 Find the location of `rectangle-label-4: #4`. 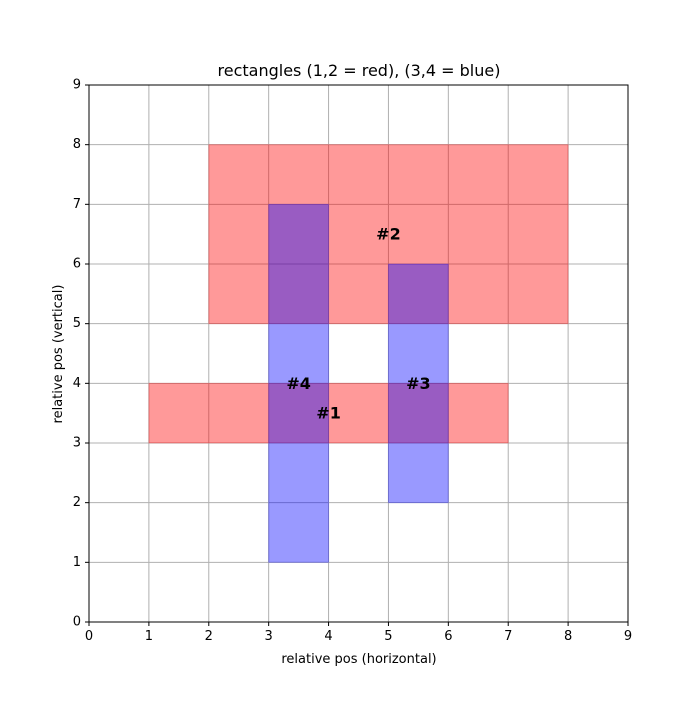

rectangle-label-4: #4 is located at coordinates (298, 383).